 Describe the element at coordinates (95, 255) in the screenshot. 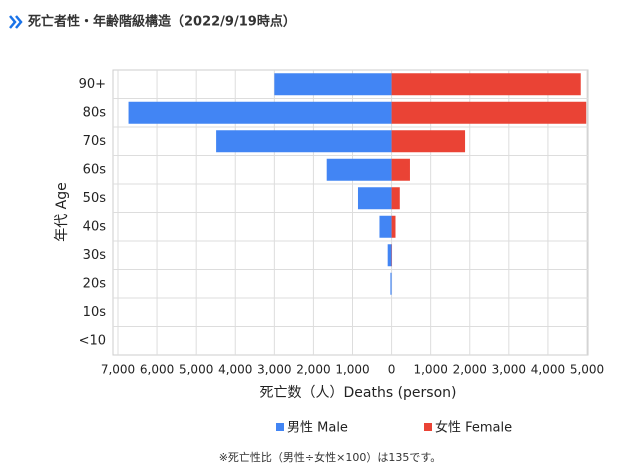

I see `y-tick-label: 30s` at that location.